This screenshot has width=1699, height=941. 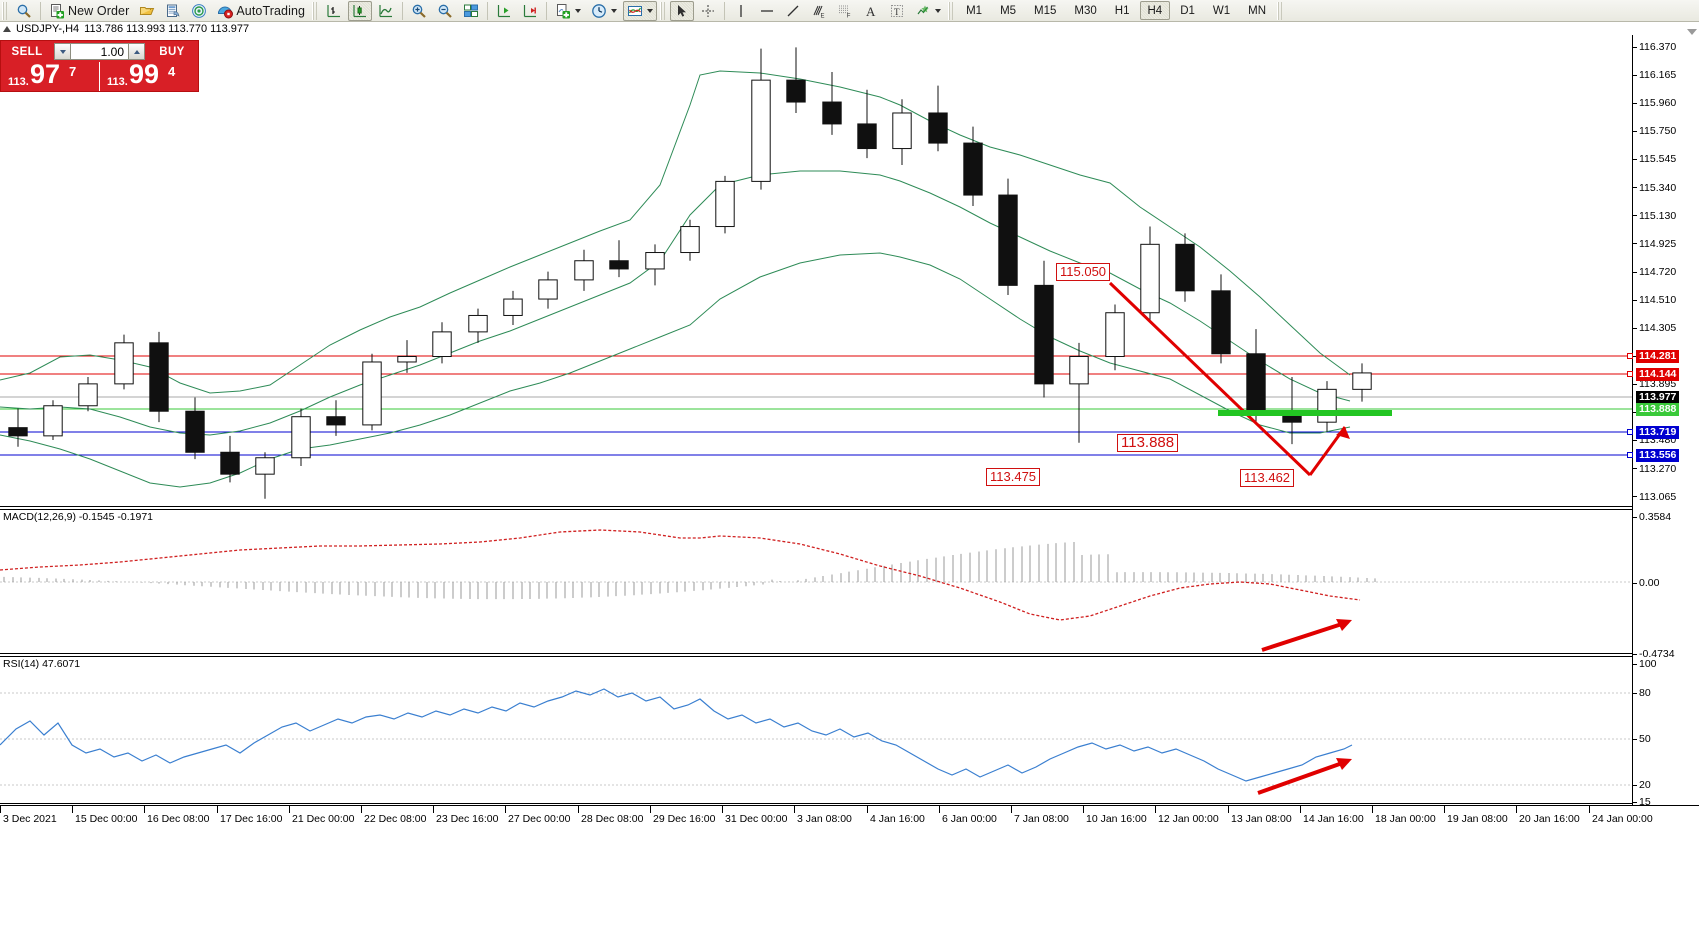 I want to click on shapes-tool-button, so click(x=928, y=11).